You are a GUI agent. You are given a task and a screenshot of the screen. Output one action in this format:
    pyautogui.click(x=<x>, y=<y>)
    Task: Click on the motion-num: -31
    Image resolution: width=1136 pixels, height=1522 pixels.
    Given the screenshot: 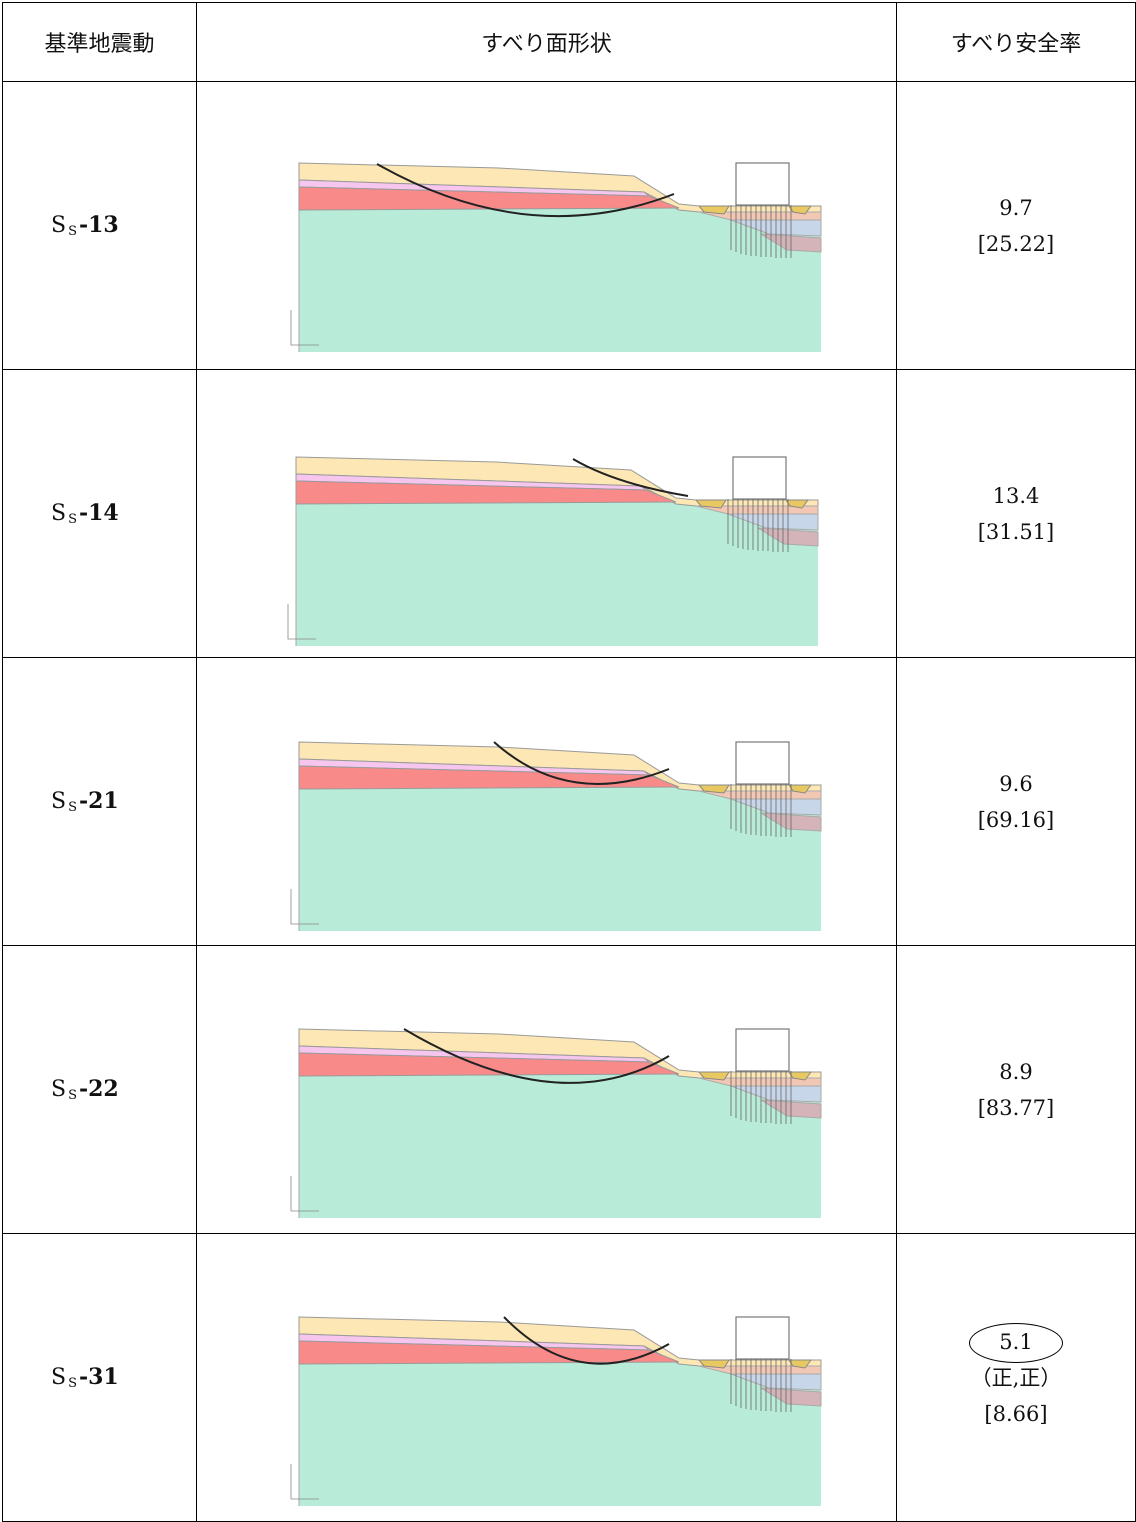 What is the action you would take?
    pyautogui.click(x=98, y=1377)
    